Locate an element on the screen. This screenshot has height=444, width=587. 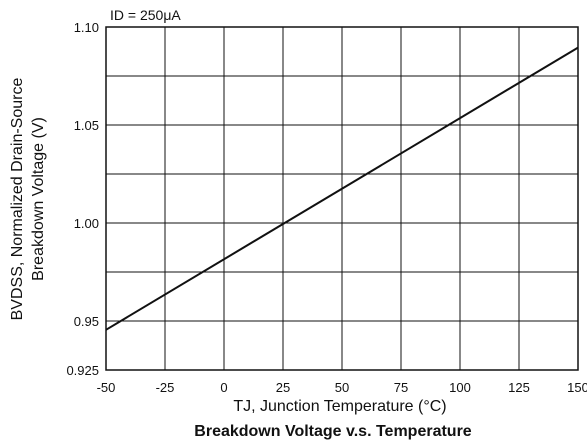
x-tick-label: -50 is located at coordinates (106, 387).